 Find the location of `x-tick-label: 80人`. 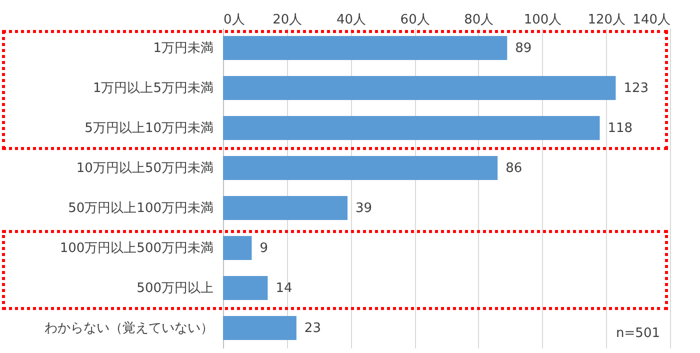

x-tick-label: 80人 is located at coordinates (479, 20).